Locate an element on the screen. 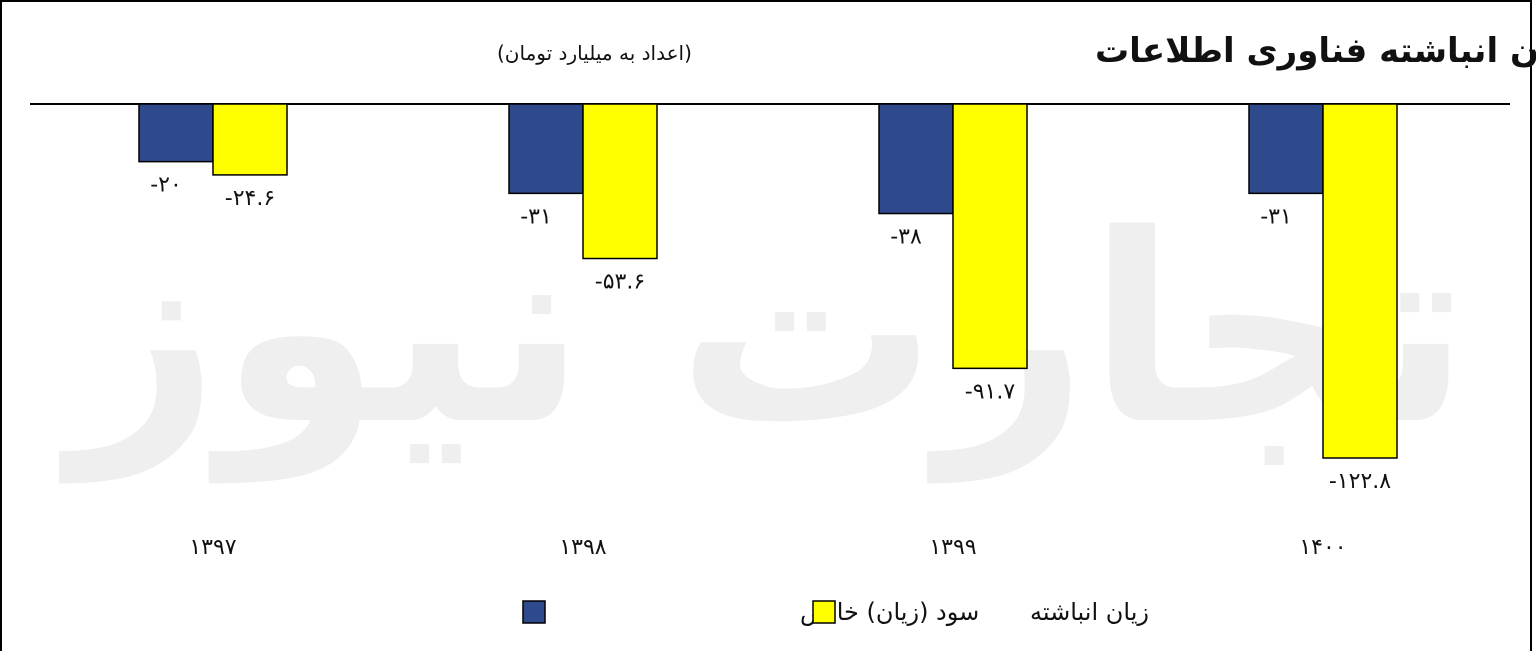 The height and width of the screenshot is (651, 1536). legend-label-accumulated-loss: زیان انباشته is located at coordinates (1089, 612).